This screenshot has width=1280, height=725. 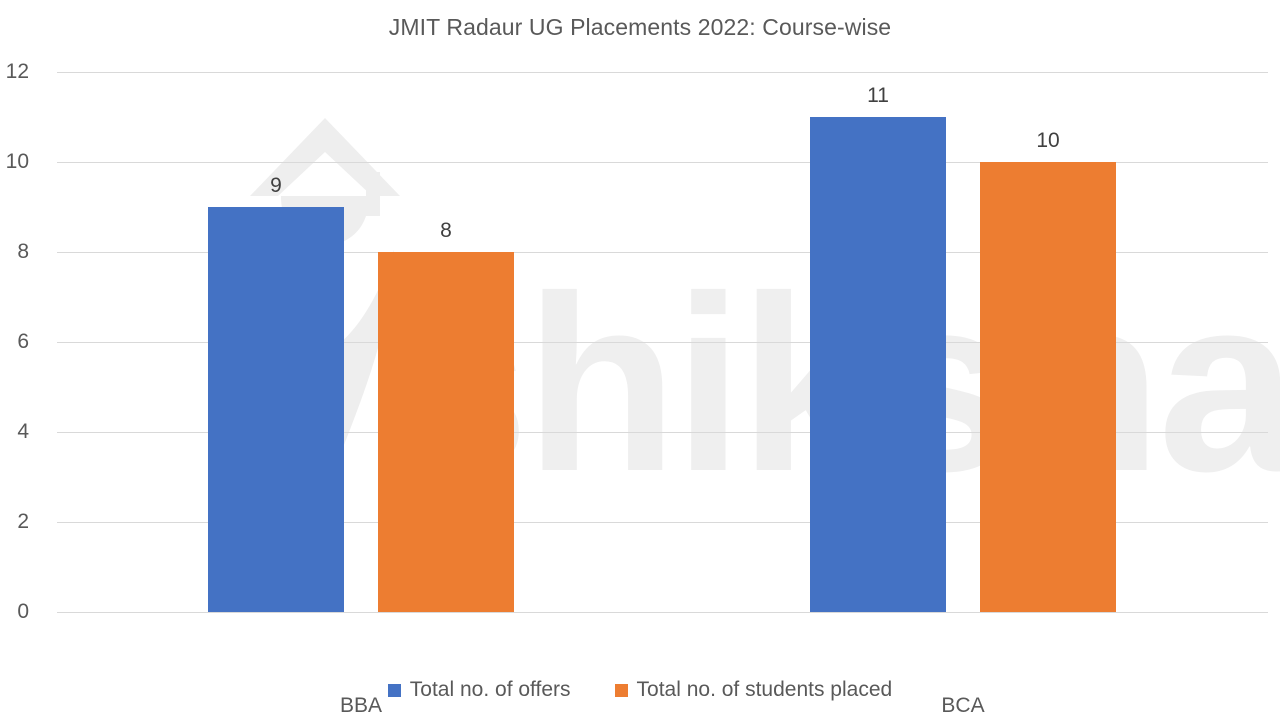 What do you see at coordinates (17, 161) in the screenshot?
I see `y-axis-tick-label: 10` at bounding box center [17, 161].